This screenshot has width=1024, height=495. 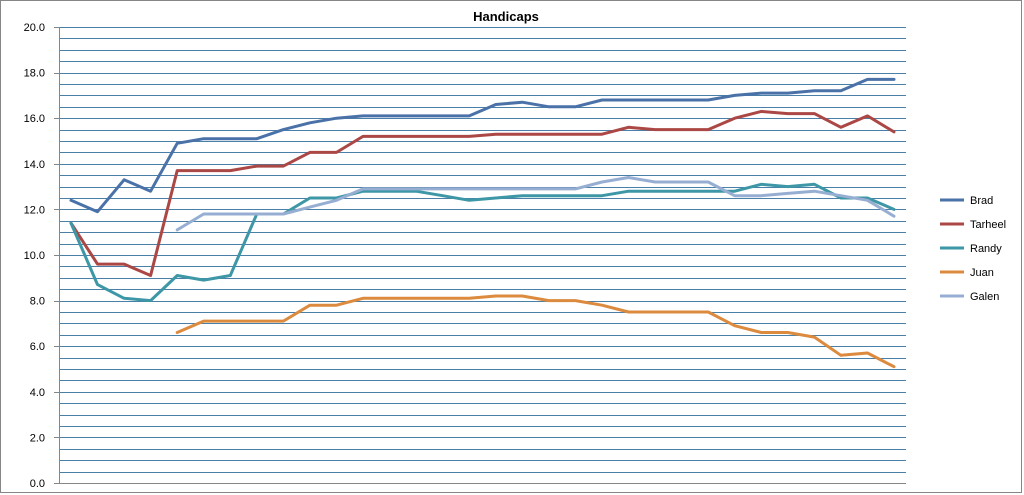 I want to click on y-tick-label: 0.0, so click(x=37, y=484).